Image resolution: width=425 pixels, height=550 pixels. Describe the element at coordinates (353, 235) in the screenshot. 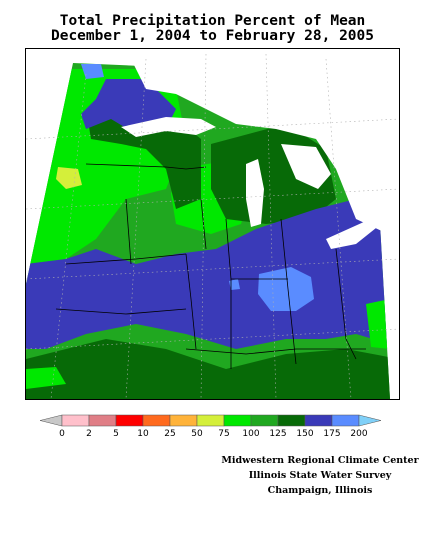

I see `lake-erie` at that location.